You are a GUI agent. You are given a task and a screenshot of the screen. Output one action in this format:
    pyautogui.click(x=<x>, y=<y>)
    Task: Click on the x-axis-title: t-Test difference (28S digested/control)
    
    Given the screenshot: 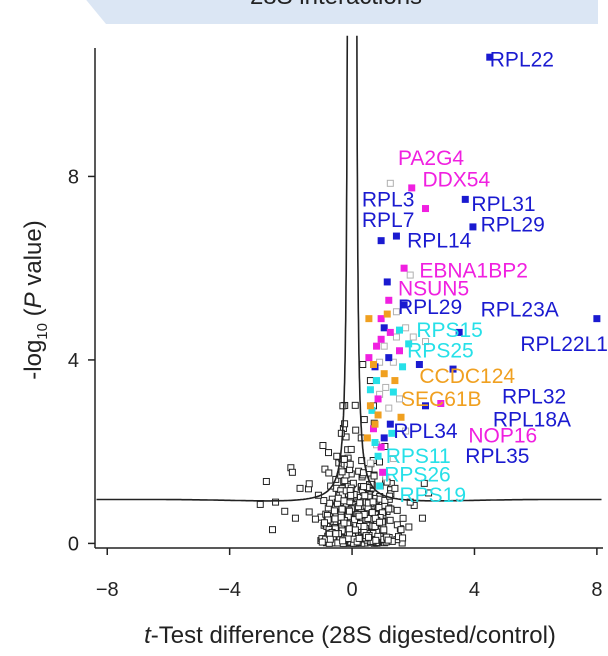 What is the action you would take?
    pyautogui.click(x=350, y=635)
    